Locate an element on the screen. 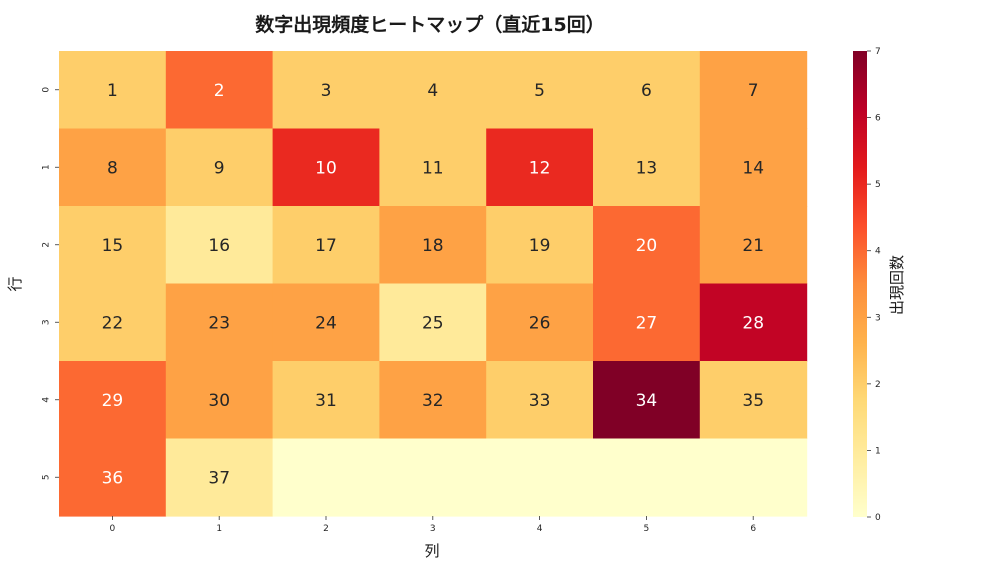  cell-annotation: 1 is located at coordinates (112, 91).